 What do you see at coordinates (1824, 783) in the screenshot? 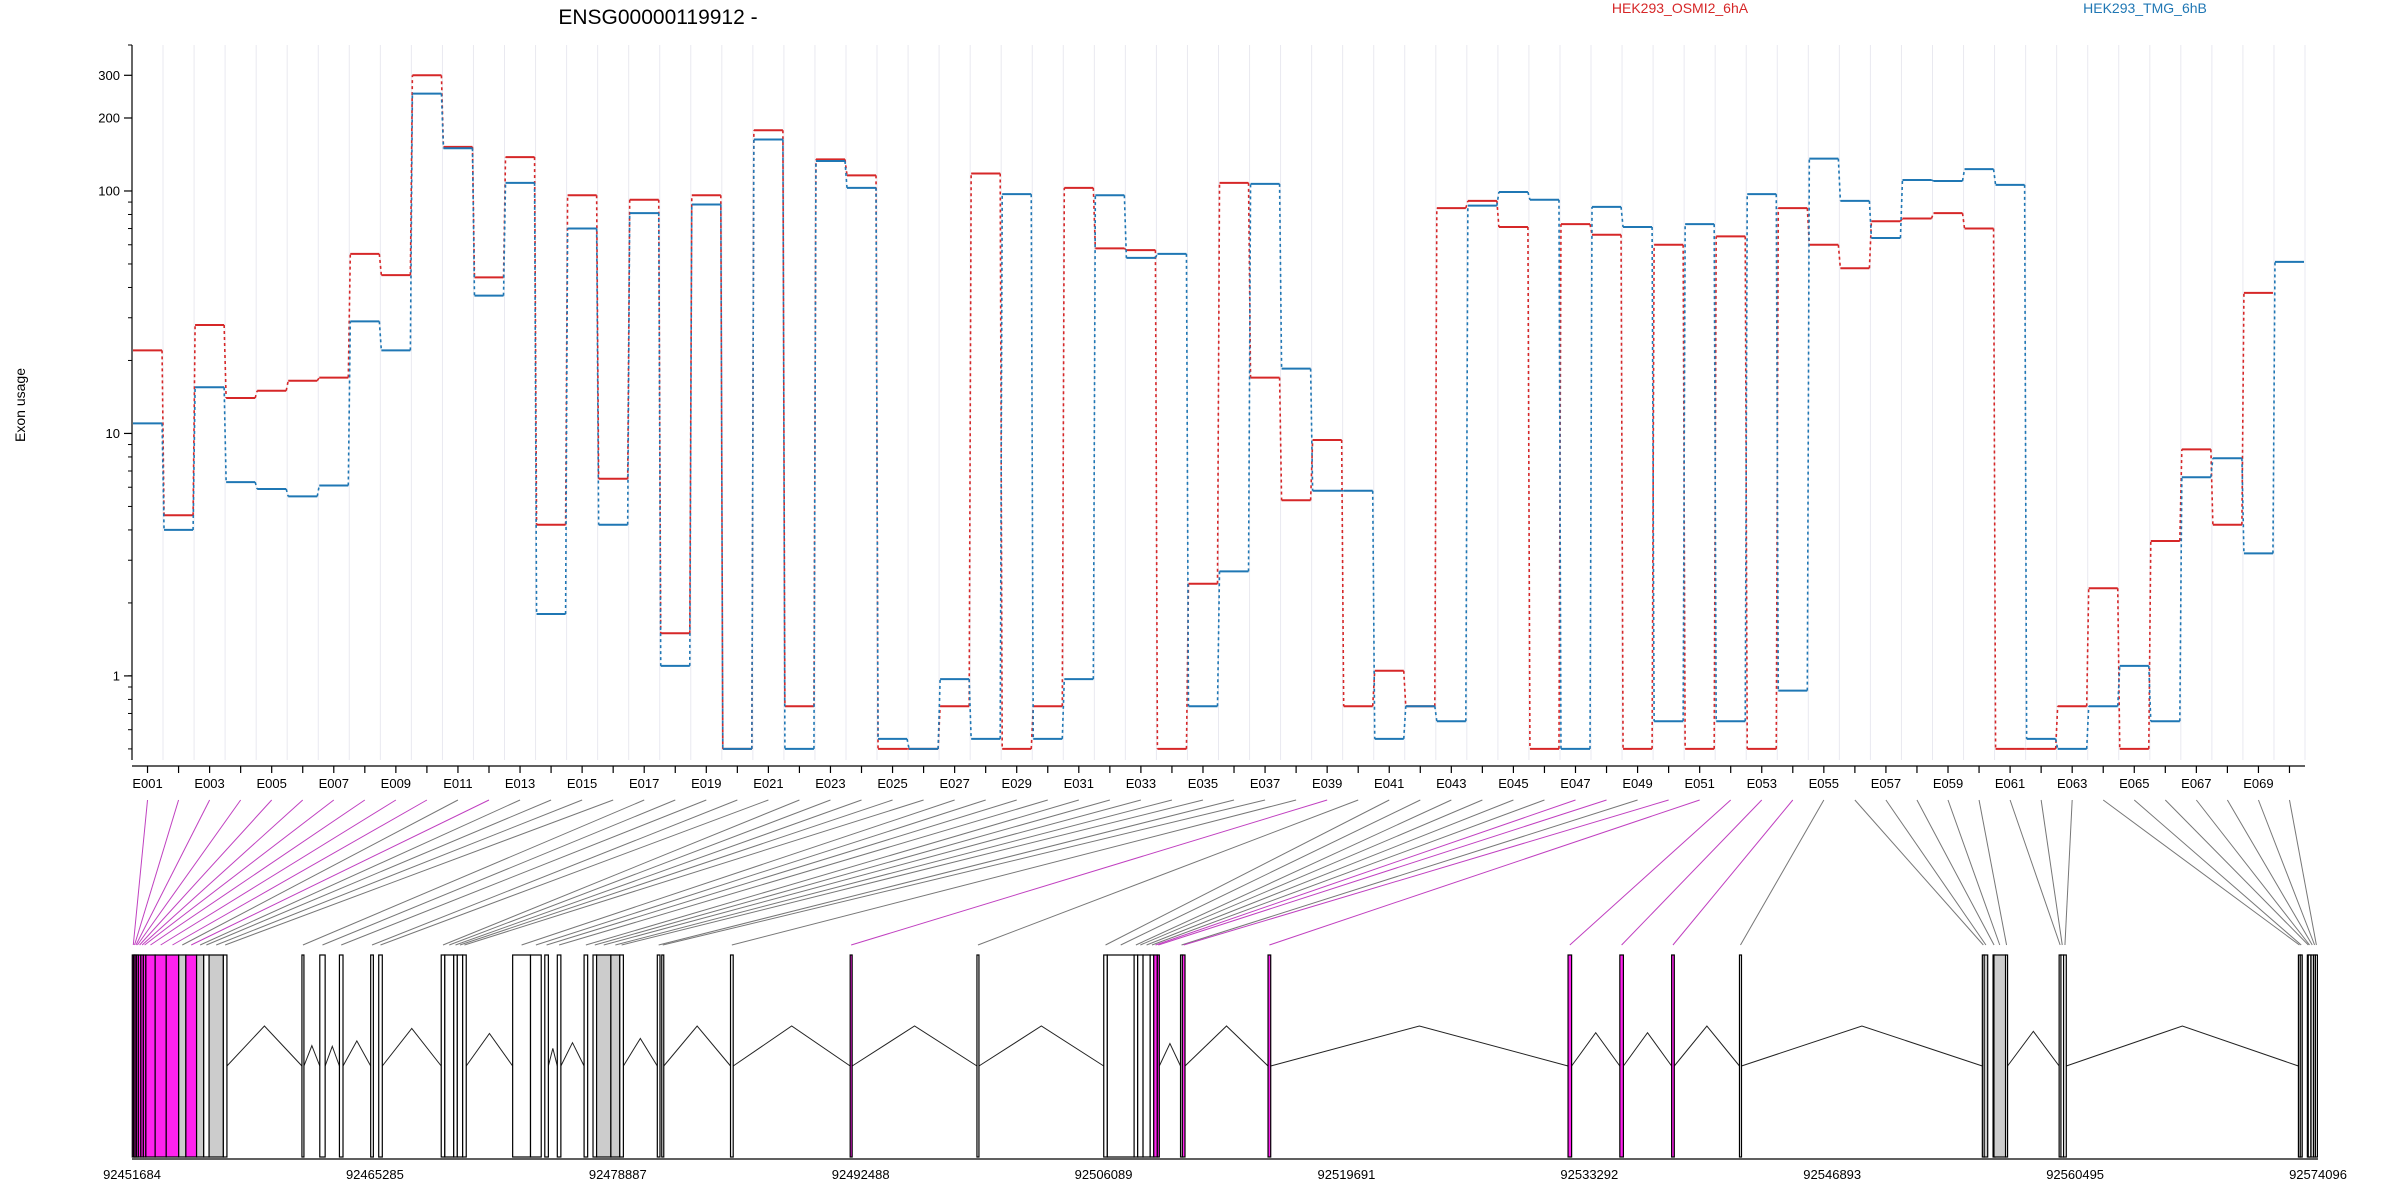
I see `exon-label: E055` at bounding box center [1824, 783].